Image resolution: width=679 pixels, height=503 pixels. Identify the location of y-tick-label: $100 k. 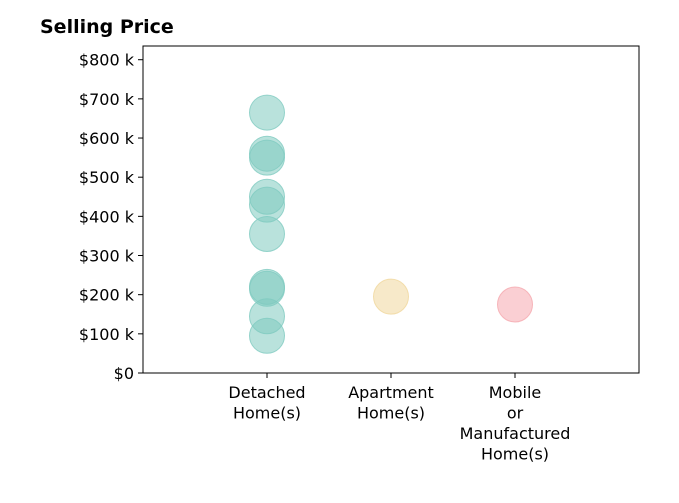
(107, 334).